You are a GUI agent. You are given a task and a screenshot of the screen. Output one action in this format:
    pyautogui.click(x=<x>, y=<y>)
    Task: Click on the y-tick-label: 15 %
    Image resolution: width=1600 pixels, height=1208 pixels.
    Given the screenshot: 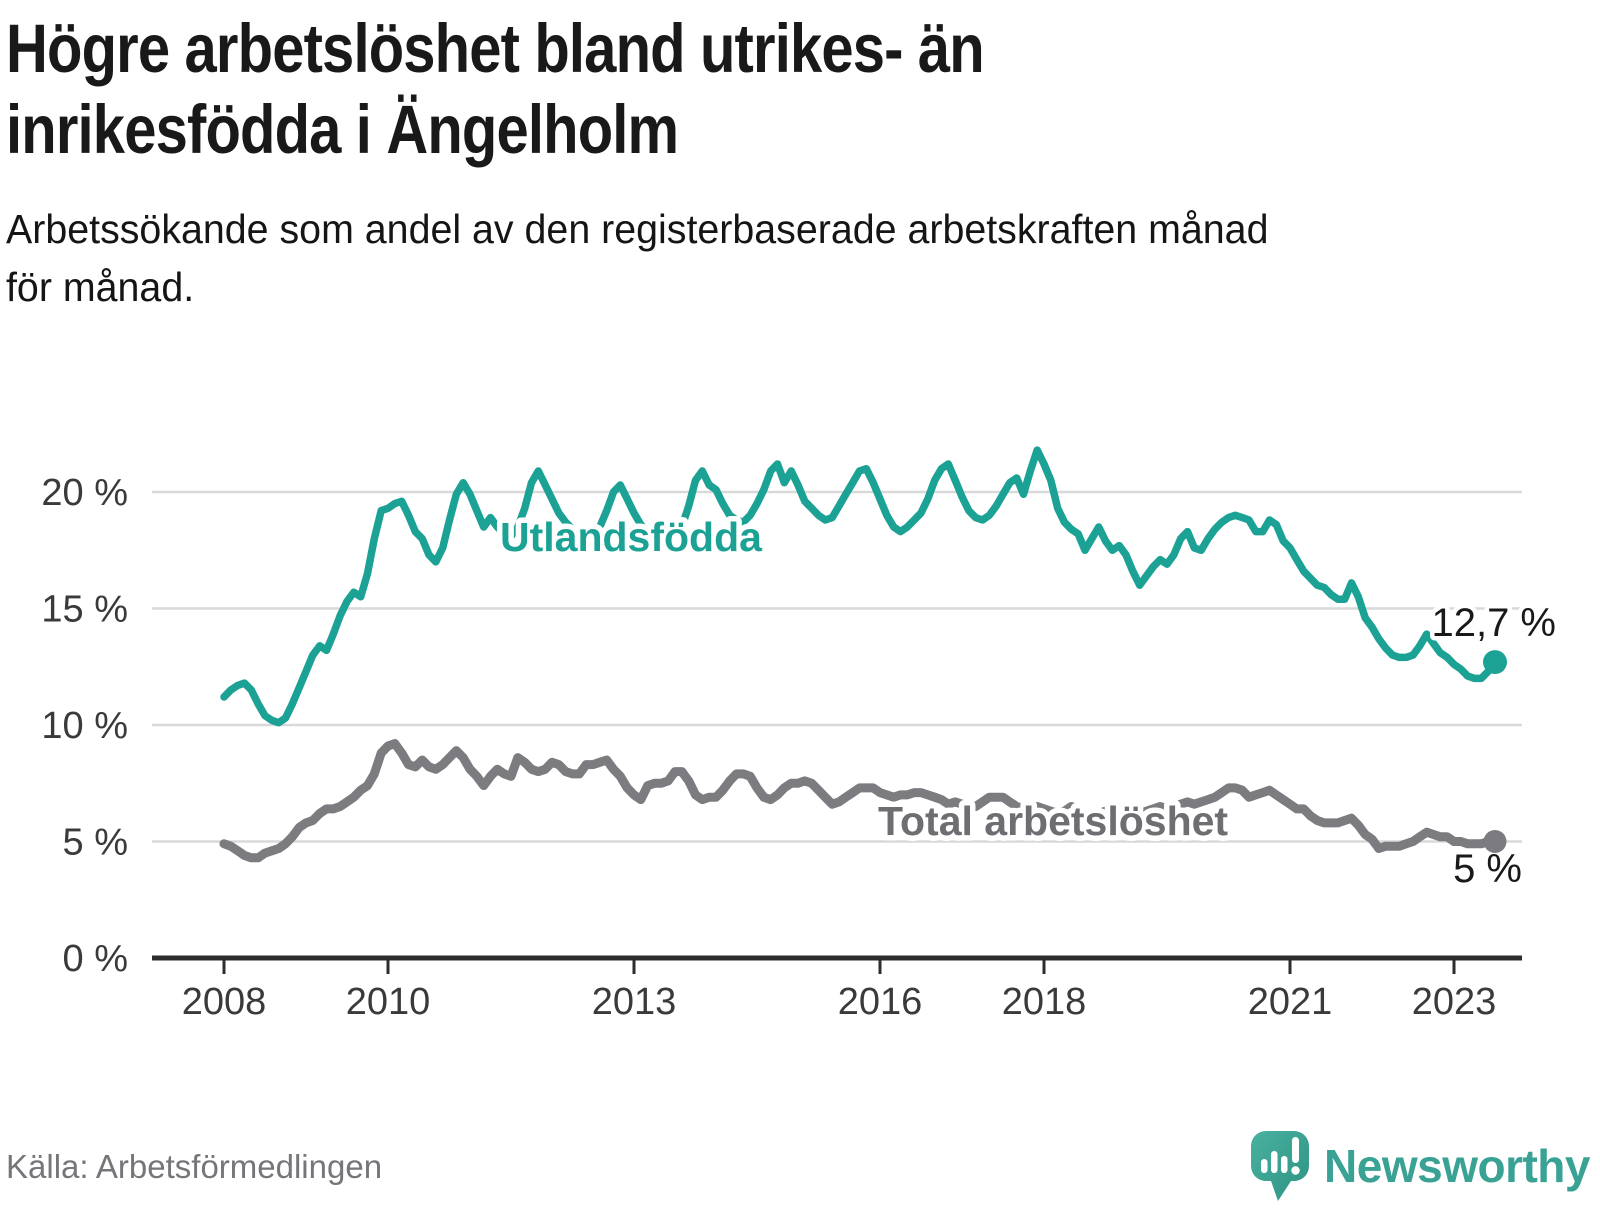 What is the action you would take?
    pyautogui.click(x=84, y=610)
    